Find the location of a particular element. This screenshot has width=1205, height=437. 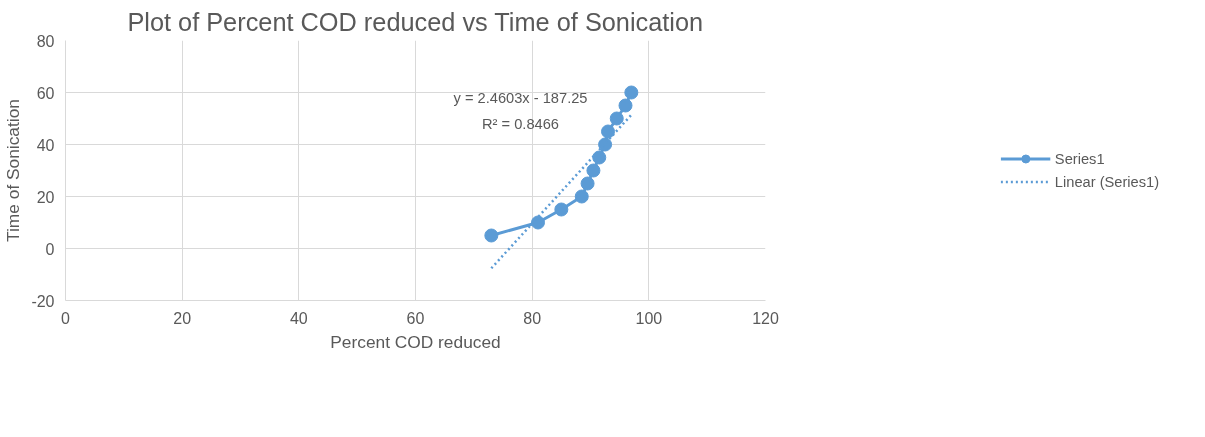

x-tick-label: 40 is located at coordinates (298, 318).